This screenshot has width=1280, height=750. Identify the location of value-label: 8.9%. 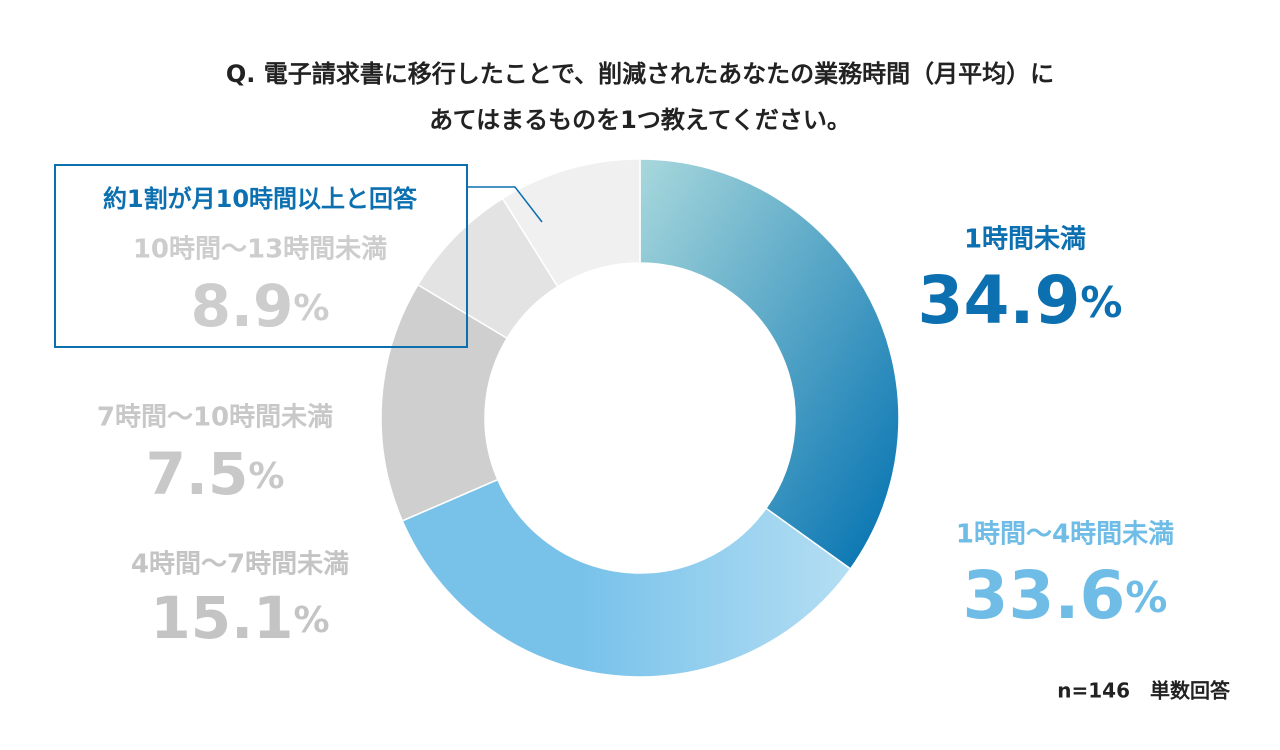
(260, 306).